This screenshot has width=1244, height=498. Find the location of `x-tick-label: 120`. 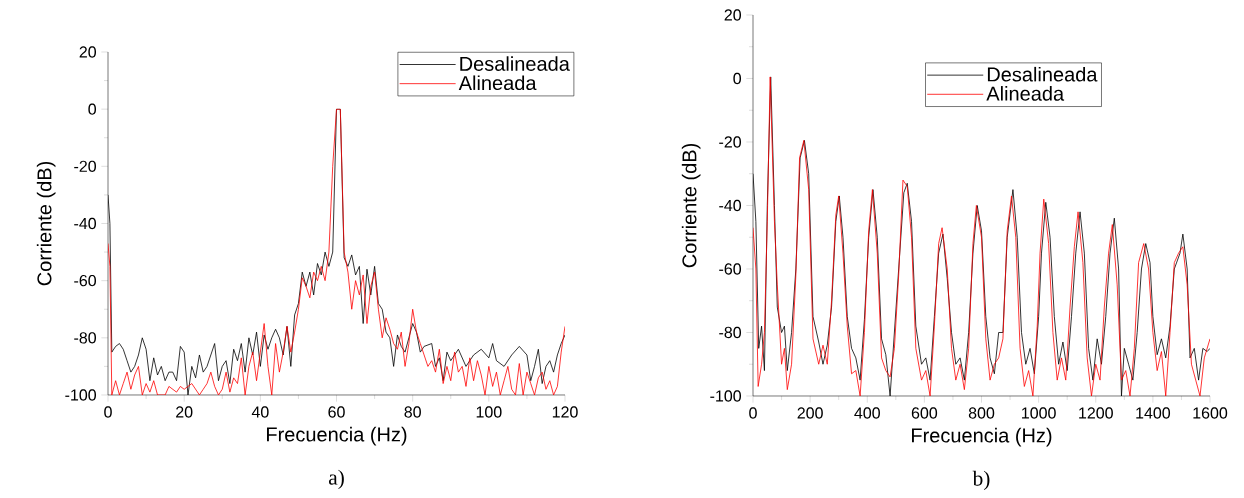

x-tick-label: 120 is located at coordinates (565, 412).